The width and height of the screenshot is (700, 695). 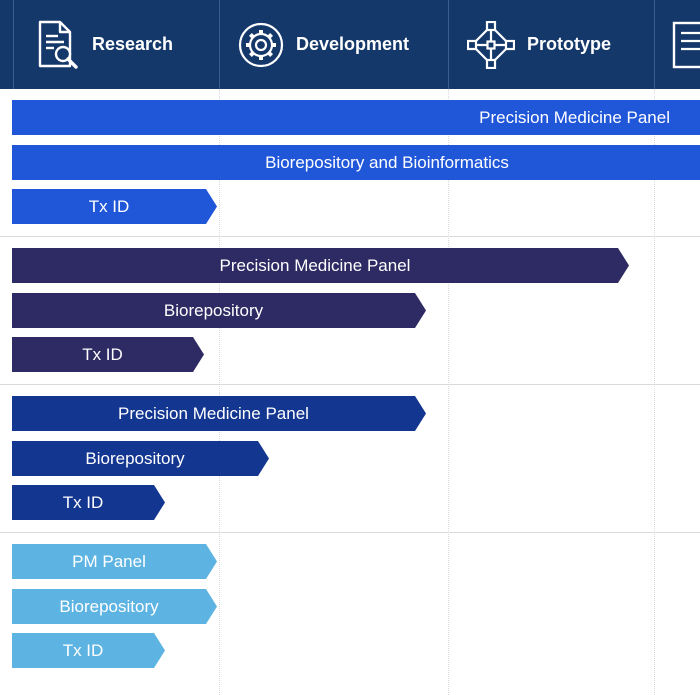 I want to click on stage-label: Prototype, so click(x=569, y=44).